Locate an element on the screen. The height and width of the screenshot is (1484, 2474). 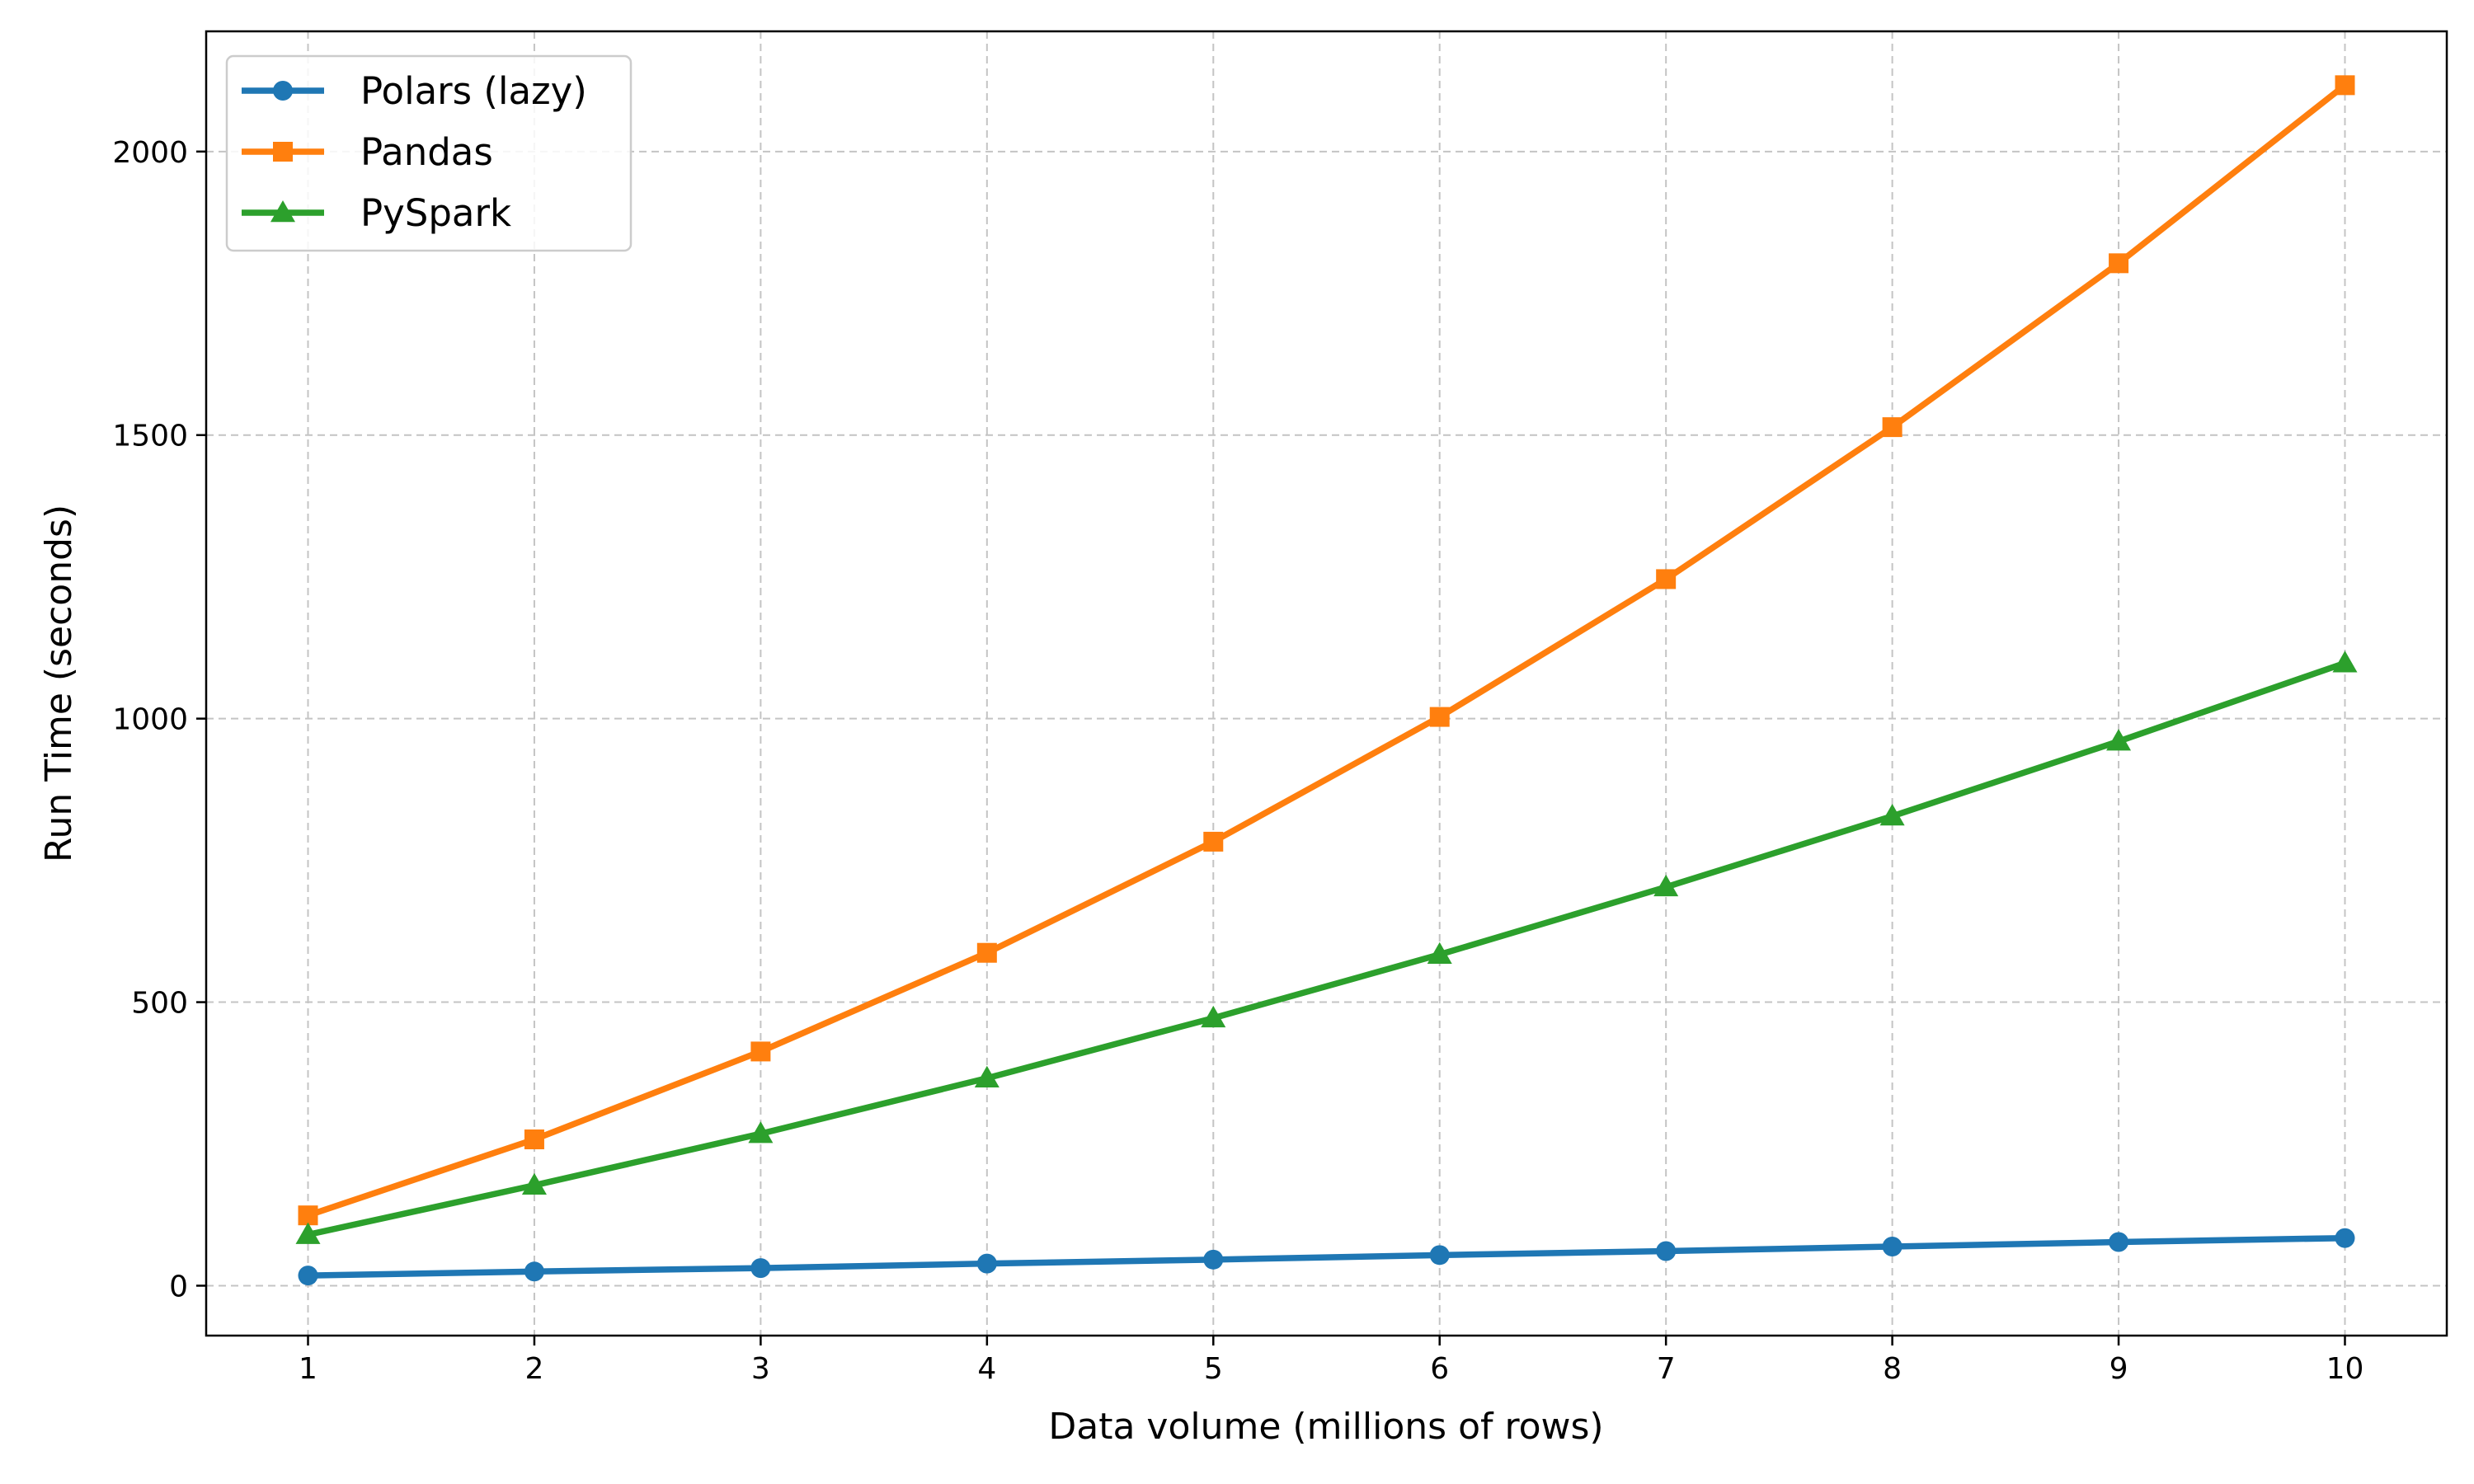
legend-item-pandas: Pandas is located at coordinates (367, 152).